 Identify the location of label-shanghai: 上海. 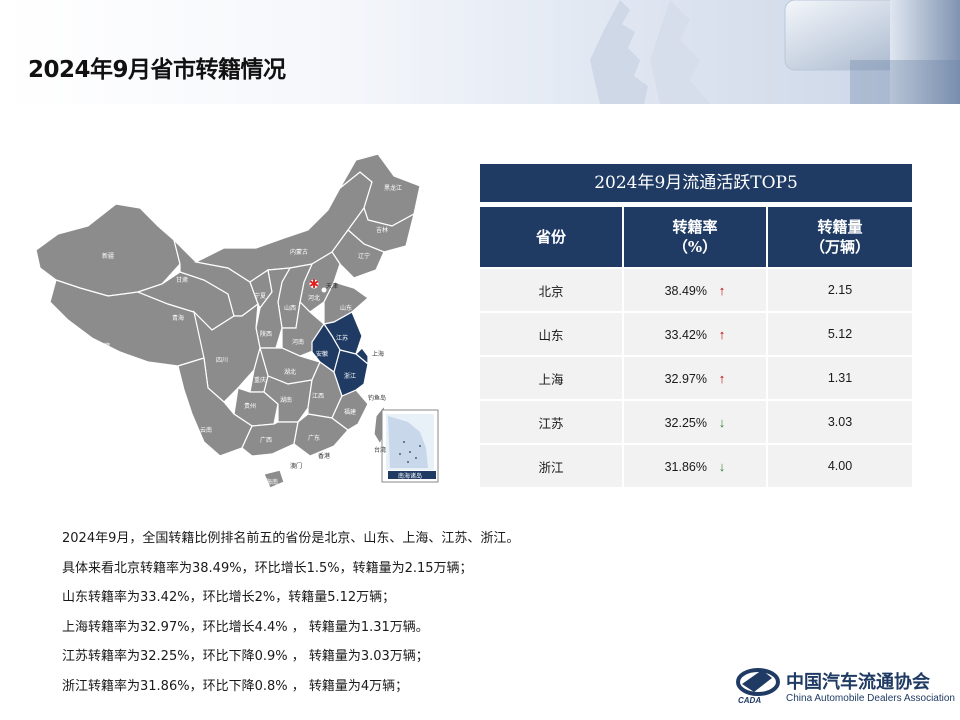
(378, 354).